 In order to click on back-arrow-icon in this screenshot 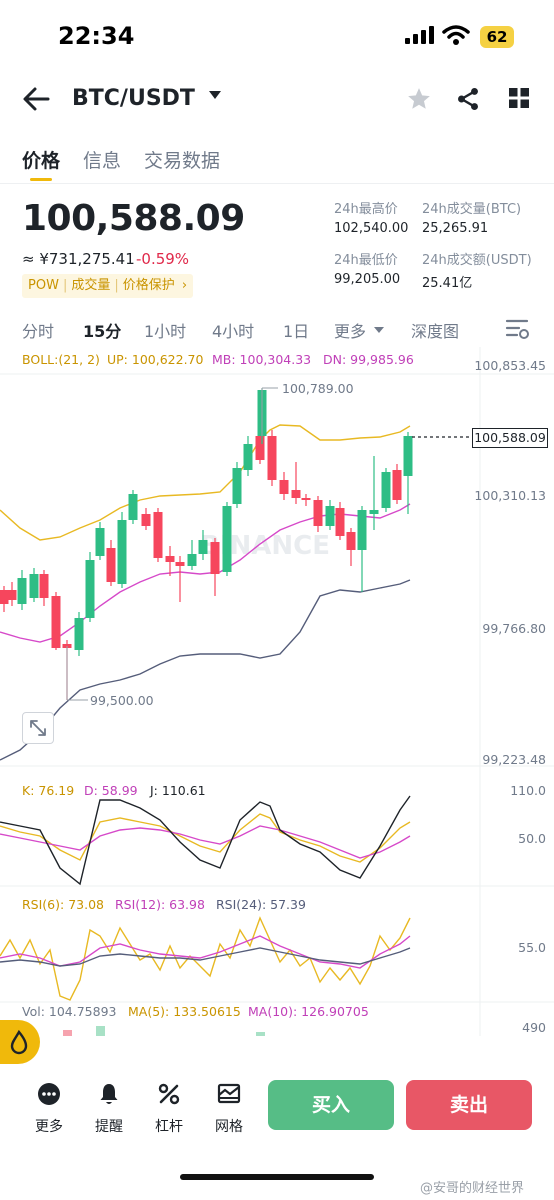, I will do `click(36, 99)`.